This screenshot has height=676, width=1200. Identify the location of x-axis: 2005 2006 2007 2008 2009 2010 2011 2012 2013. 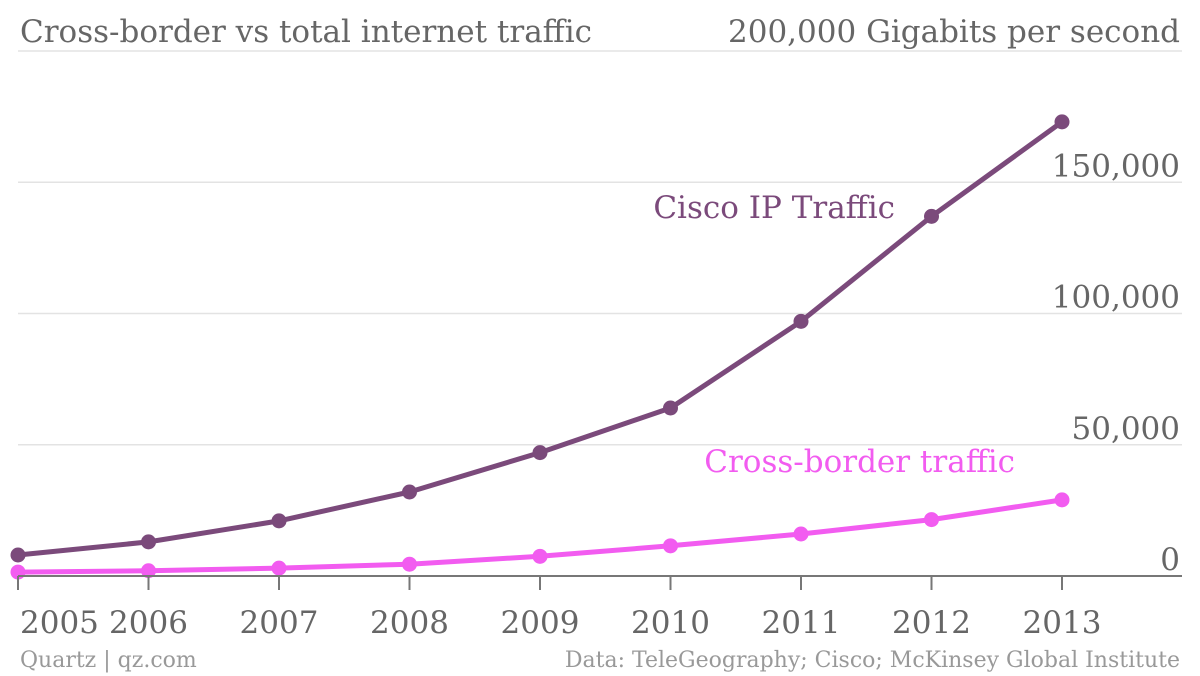
(599, 608).